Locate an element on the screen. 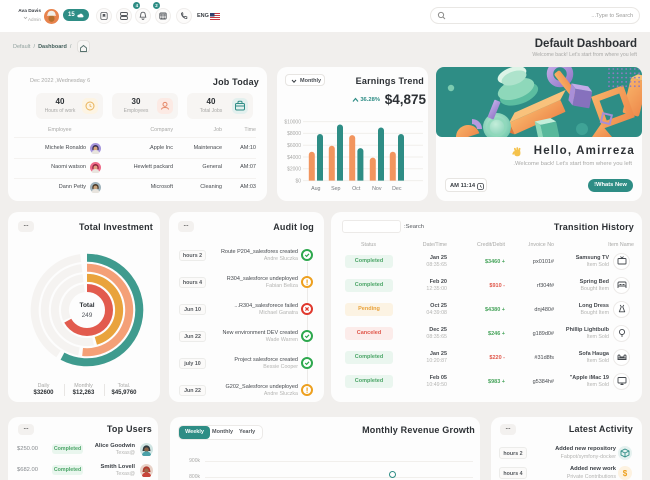 The image size is (650, 480). svg-text: $10000 is located at coordinates (292, 122).